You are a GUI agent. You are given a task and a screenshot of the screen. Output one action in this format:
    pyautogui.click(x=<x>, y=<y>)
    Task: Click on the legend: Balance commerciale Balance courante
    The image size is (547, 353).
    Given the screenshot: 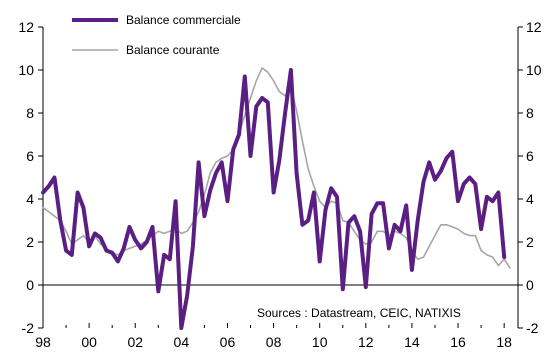 What is the action you would take?
    pyautogui.click(x=156, y=35)
    